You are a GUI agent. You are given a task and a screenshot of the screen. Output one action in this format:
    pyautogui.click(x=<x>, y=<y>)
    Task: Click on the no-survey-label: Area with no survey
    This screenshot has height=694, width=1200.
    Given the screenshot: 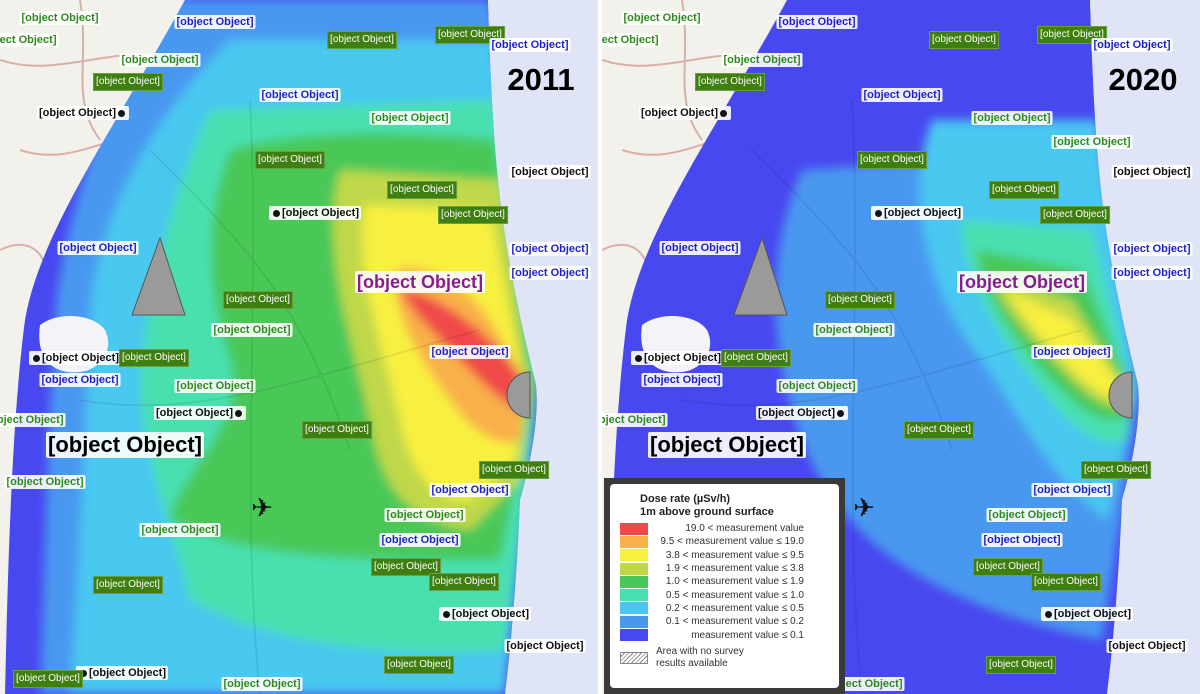 What is the action you would take?
    pyautogui.click(x=700, y=651)
    